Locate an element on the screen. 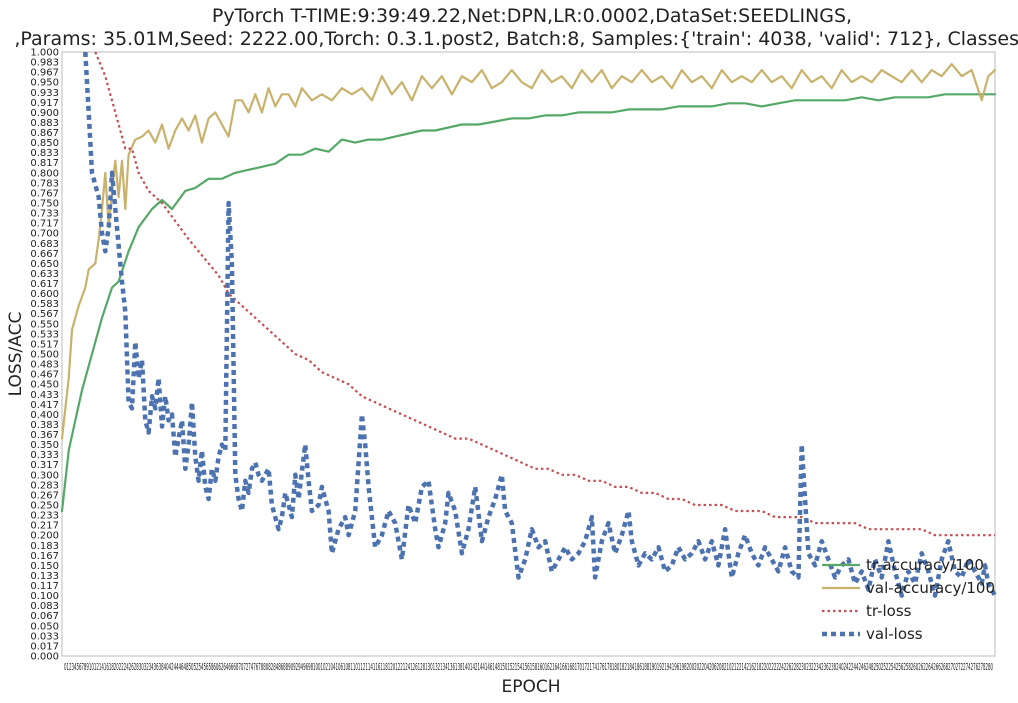  y-tick-label: 0.183 is located at coordinates (44, 546).